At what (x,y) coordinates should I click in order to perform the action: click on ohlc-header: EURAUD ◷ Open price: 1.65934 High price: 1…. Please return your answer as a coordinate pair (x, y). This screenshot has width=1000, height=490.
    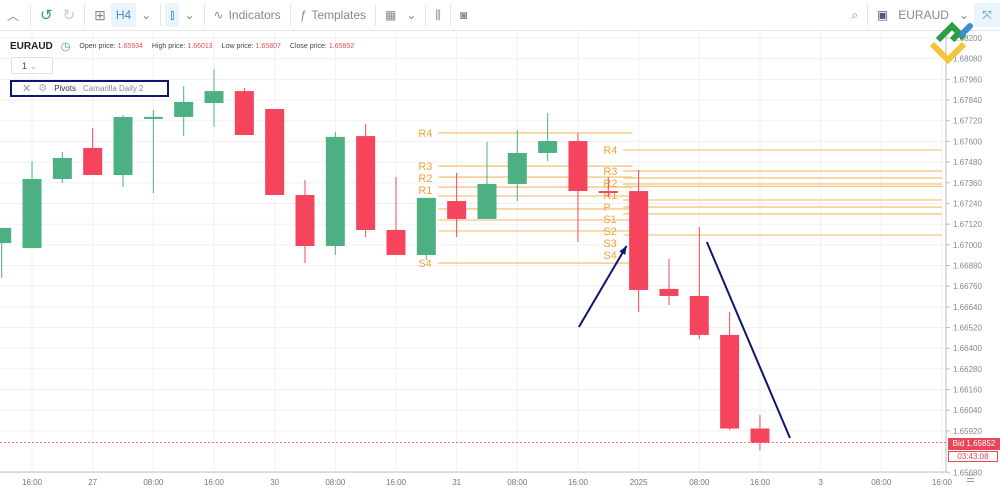
    Looking at the image, I should click on (182, 47).